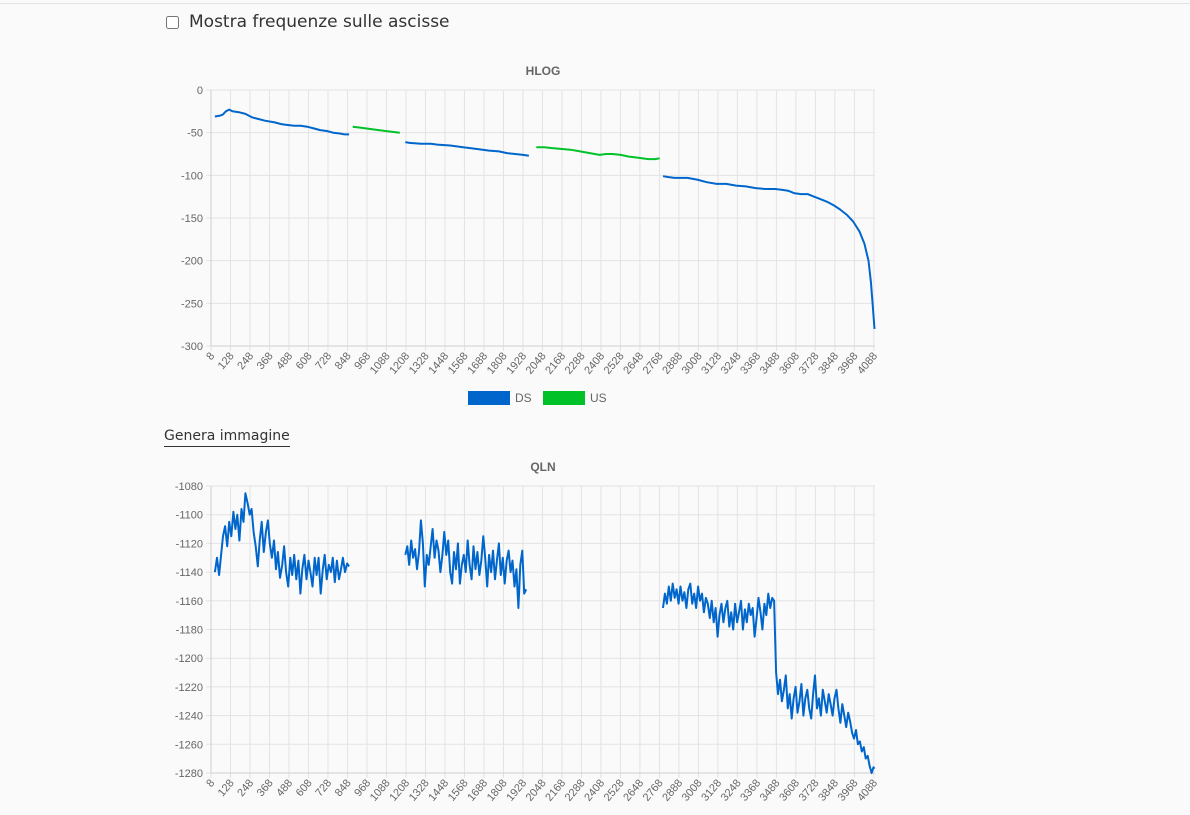  Describe the element at coordinates (789, 790) in the screenshot. I see `x-tick-label: 3608` at that location.